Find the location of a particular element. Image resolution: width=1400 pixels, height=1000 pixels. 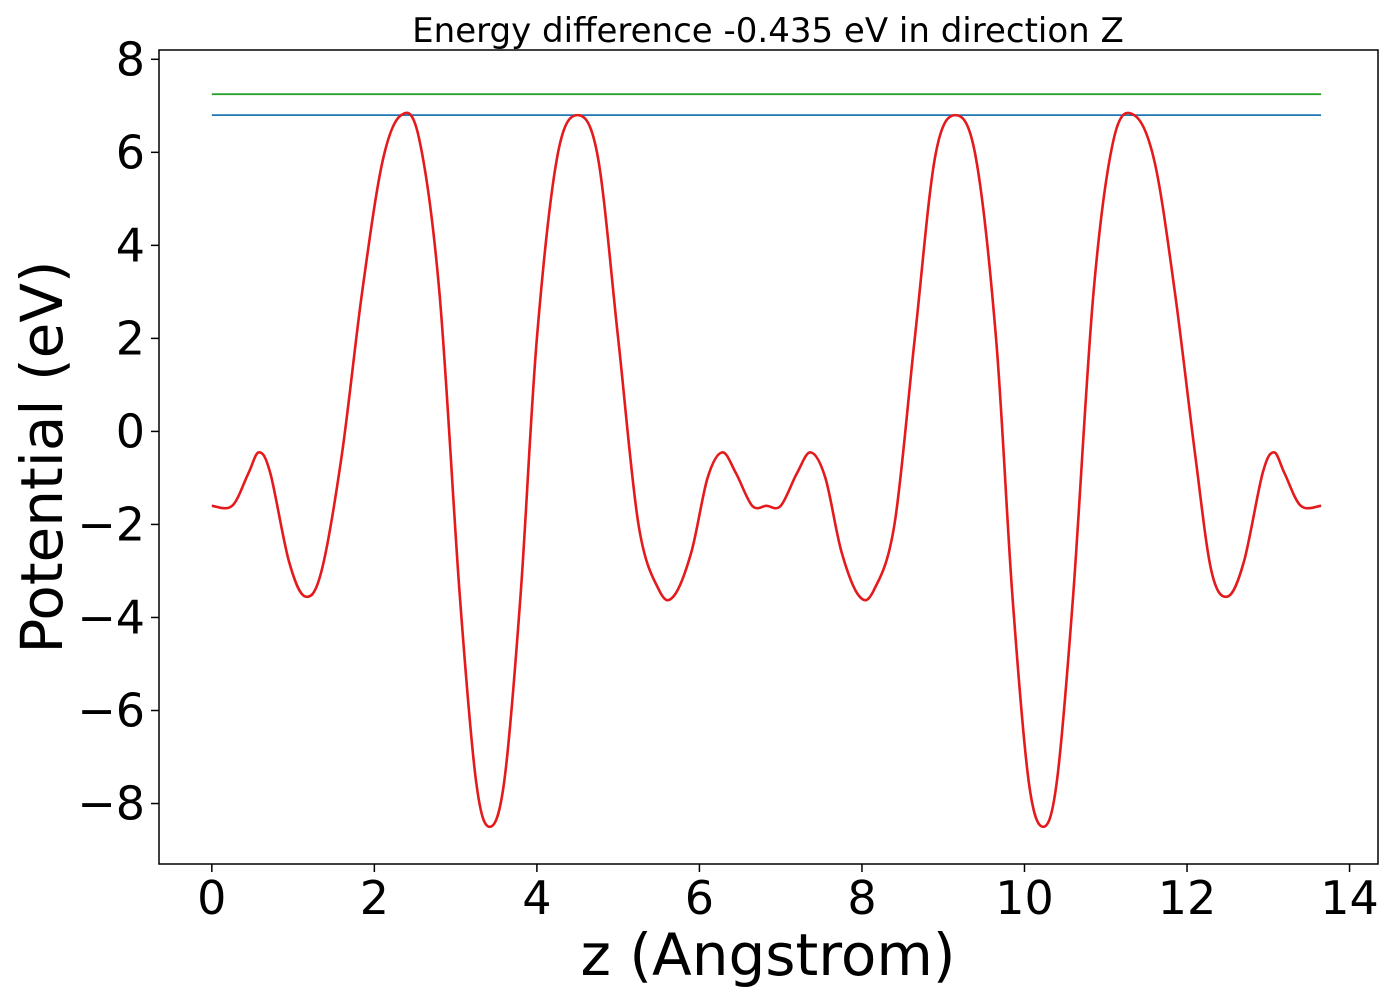

y-axis: −8 −6 −4 −2 0 2 4 6 8 is located at coordinates (118, 431).